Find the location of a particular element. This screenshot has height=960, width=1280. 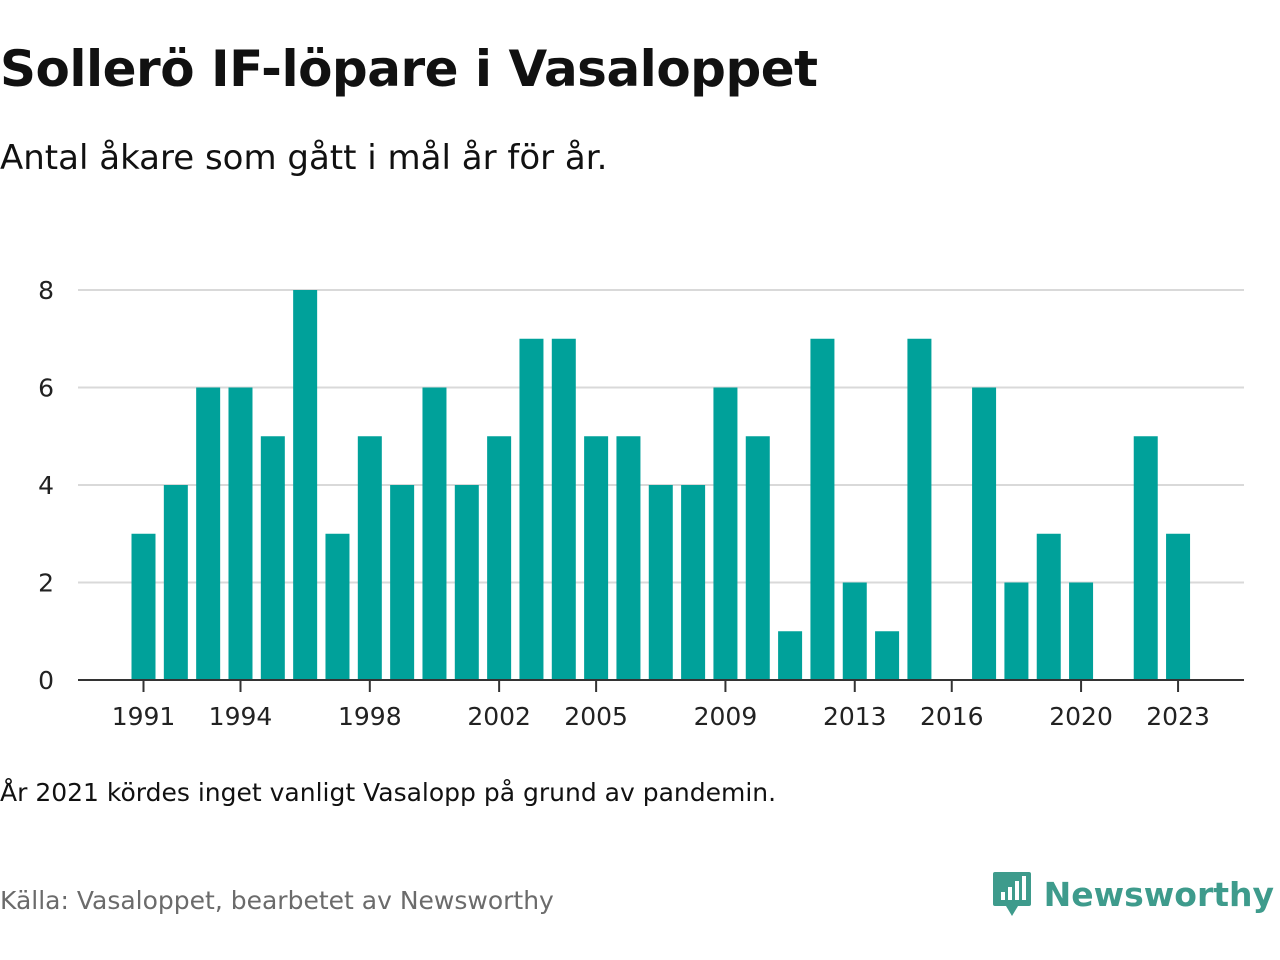

x-tick-label: 2023 is located at coordinates (1178, 716).